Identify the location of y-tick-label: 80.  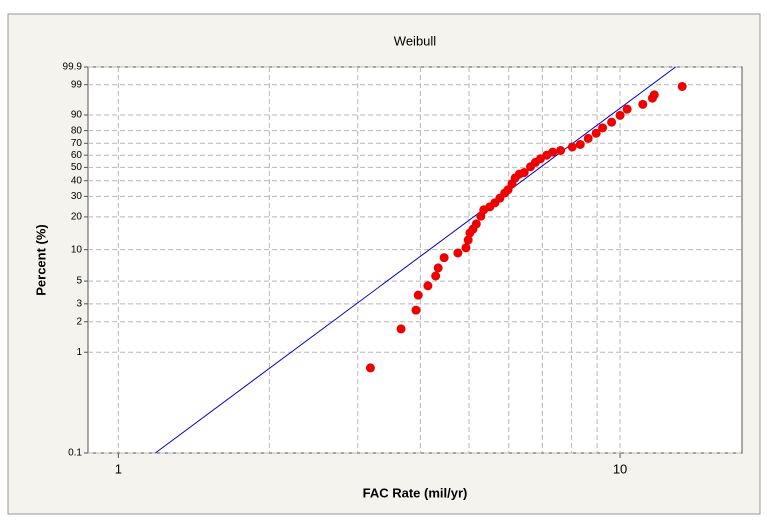
(77, 130).